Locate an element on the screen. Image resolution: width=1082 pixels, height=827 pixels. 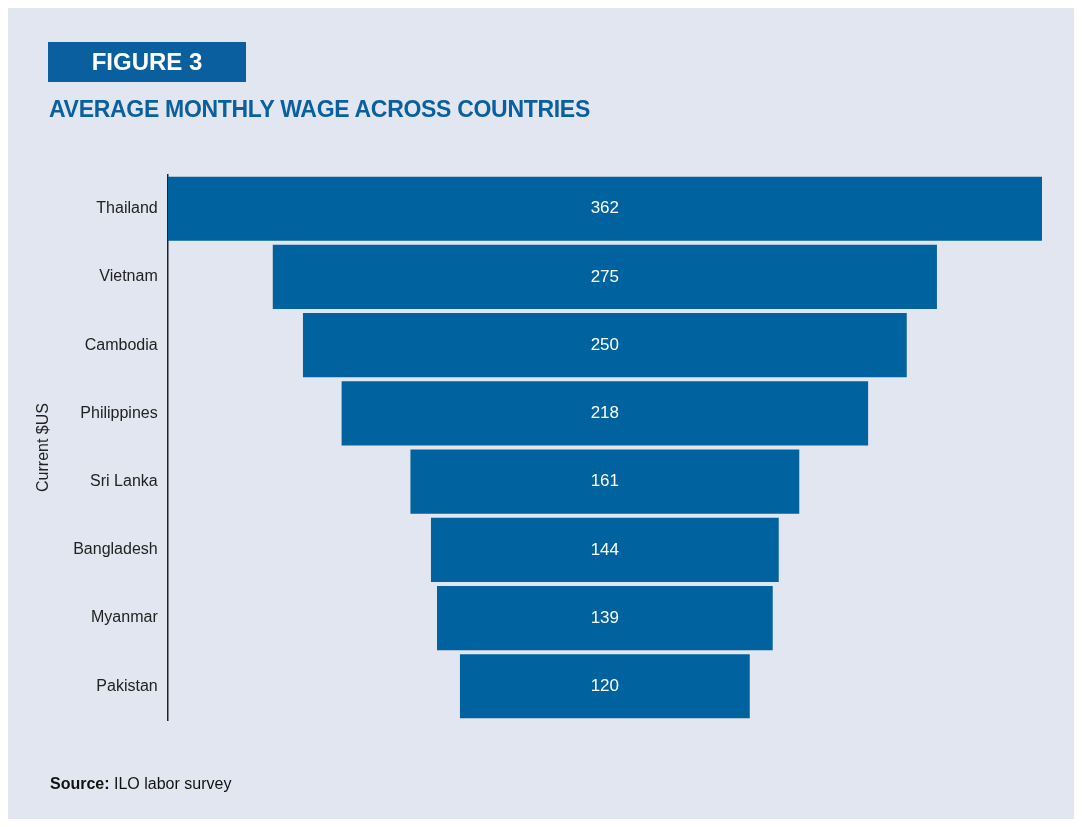
data-label: 144 is located at coordinates (605, 549).